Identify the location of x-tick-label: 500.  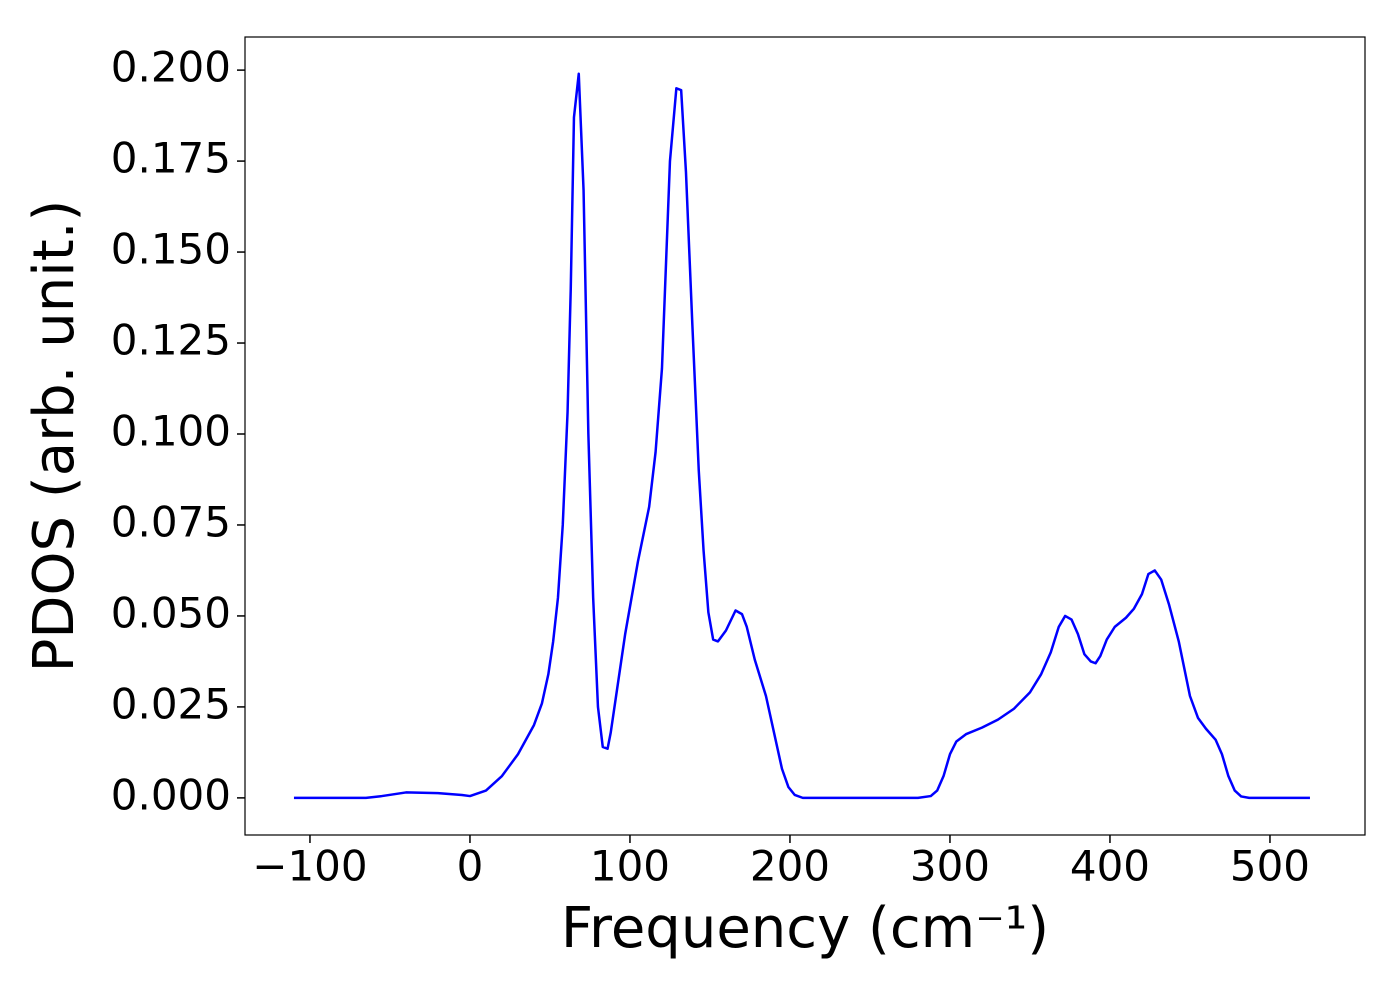
(1270, 866).